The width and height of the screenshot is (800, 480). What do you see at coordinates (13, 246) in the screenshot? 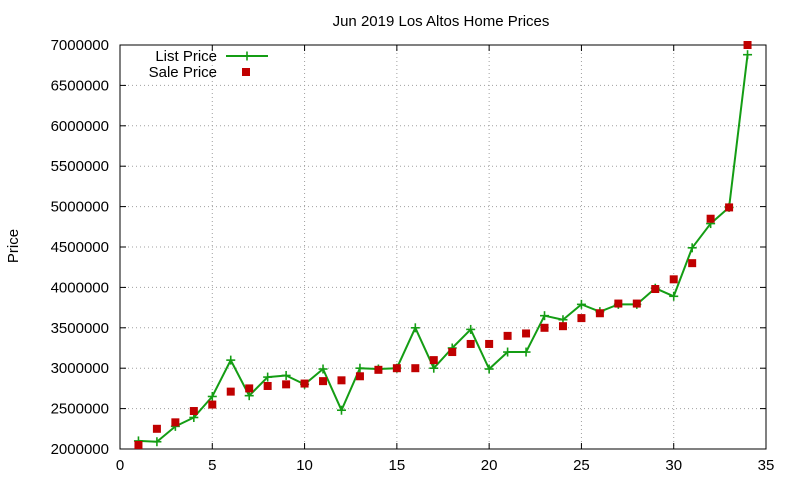
I see `y-axis-title: Price` at bounding box center [13, 246].